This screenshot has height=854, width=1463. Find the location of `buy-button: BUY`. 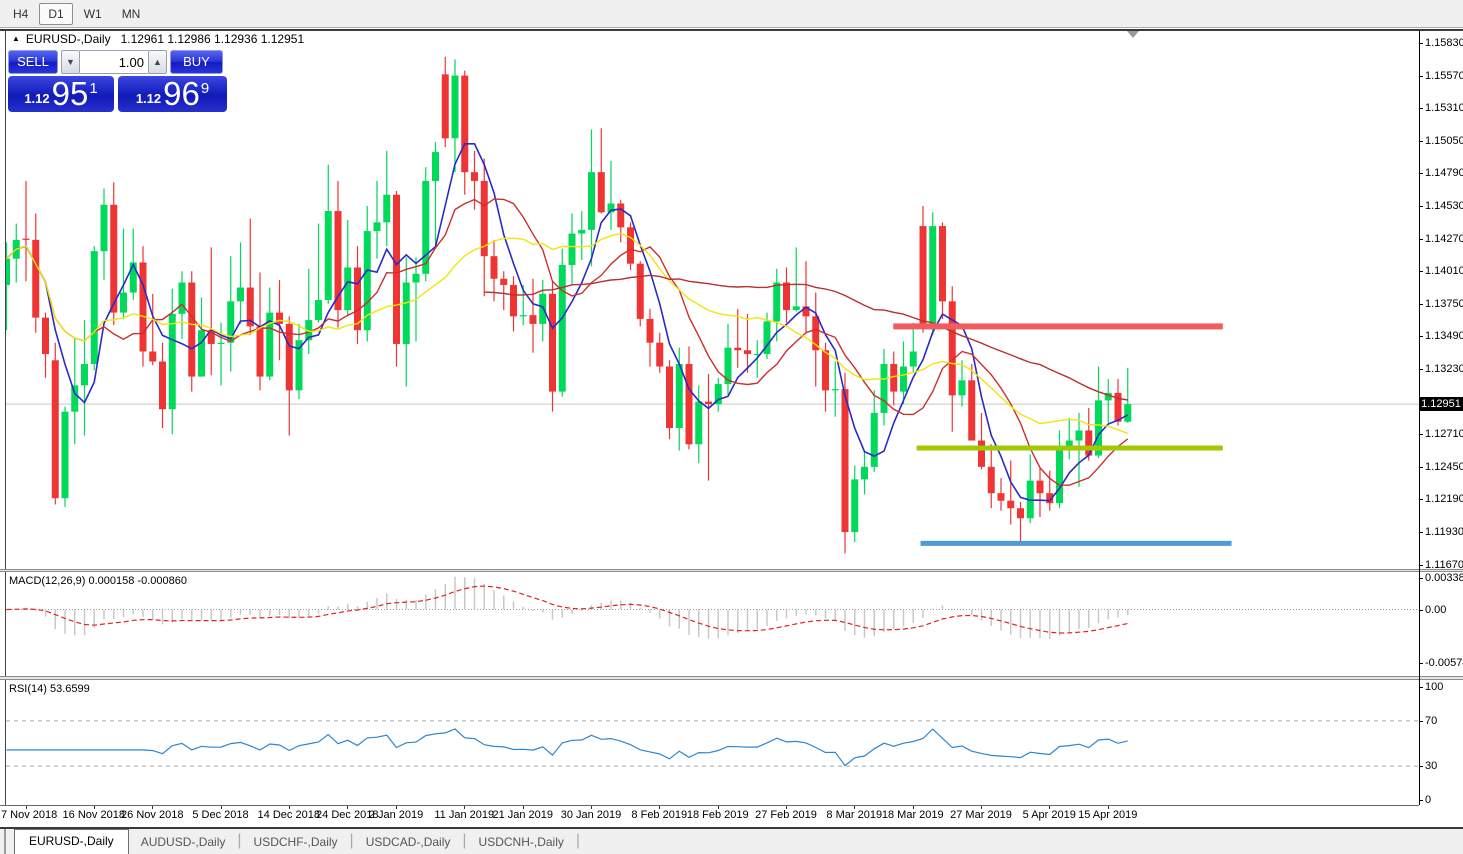

buy-button: BUY is located at coordinates (196, 62).